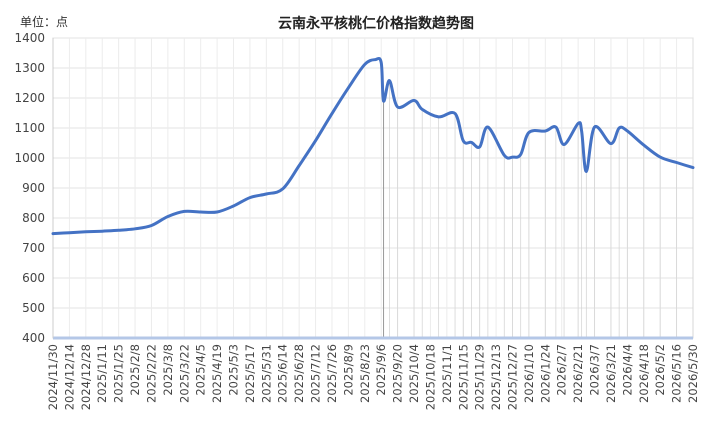 The height and width of the screenshot is (437, 717). I want to click on y-tick-label: 900, so click(33, 188).